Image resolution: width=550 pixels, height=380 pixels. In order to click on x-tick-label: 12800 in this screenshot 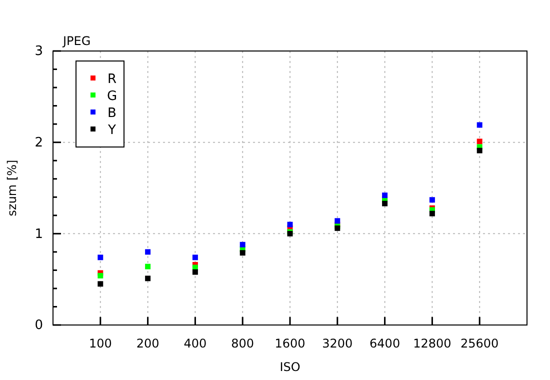, I will do `click(432, 343)`.